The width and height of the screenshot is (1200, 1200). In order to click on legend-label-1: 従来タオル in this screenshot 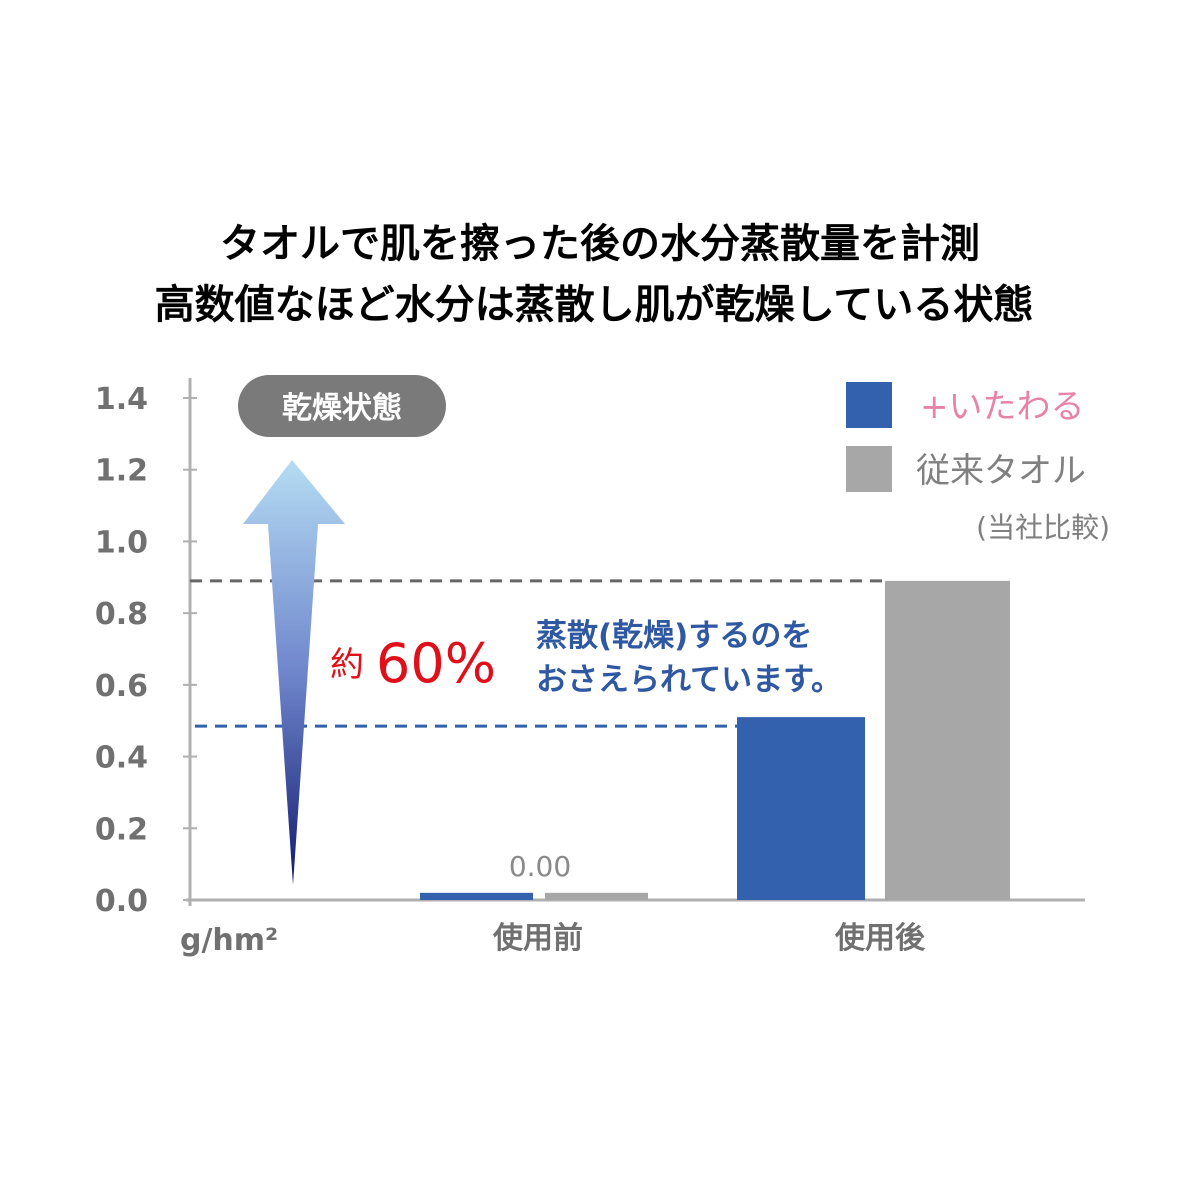, I will do `click(1001, 471)`.